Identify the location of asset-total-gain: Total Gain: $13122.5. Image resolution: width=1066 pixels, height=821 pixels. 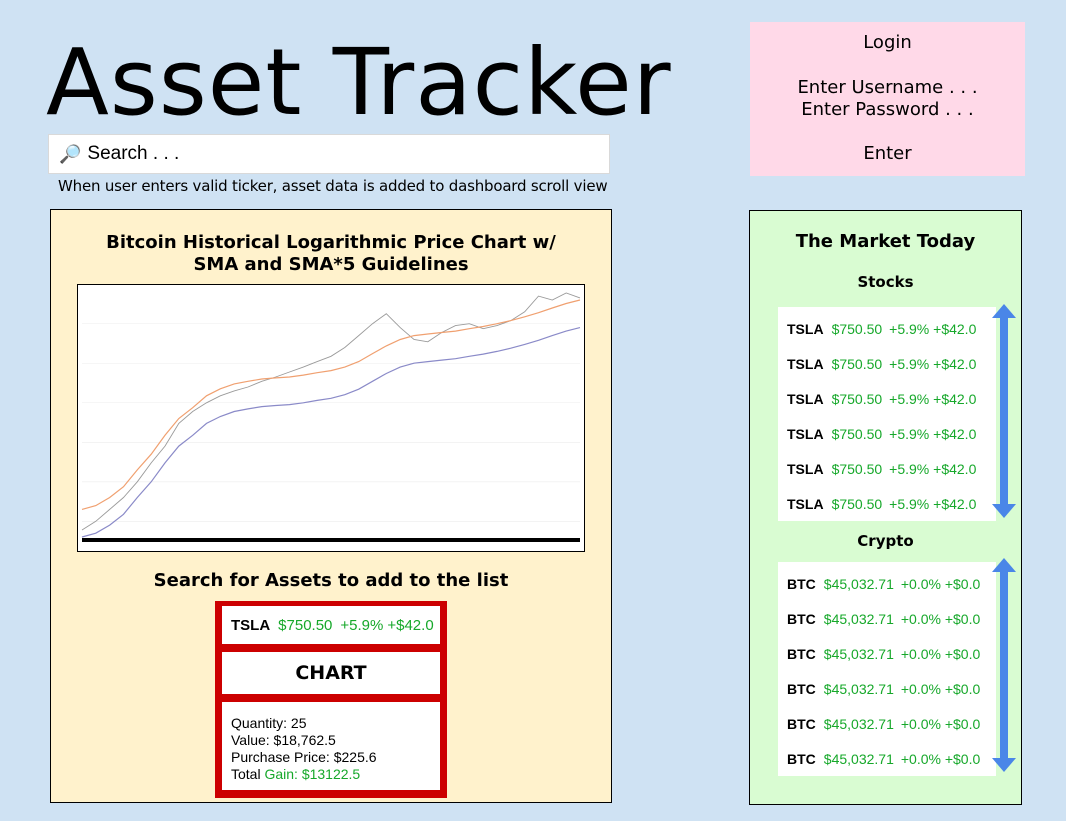
(335, 774).